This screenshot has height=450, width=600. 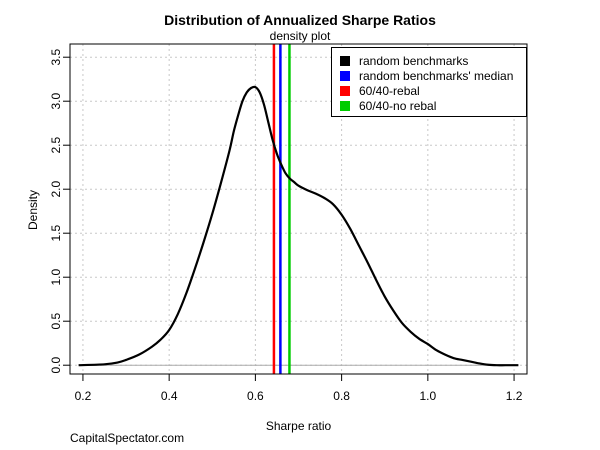 I want to click on x-tick-label: 1.2, so click(x=514, y=396).